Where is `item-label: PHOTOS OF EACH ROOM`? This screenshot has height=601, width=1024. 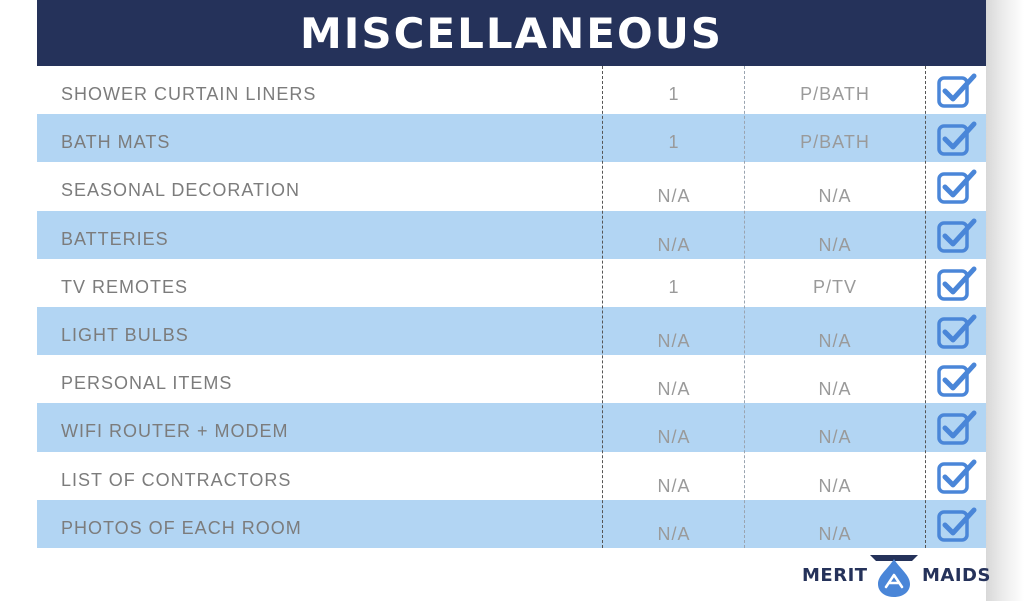
item-label: PHOTOS OF EACH ROOM is located at coordinates (181, 527).